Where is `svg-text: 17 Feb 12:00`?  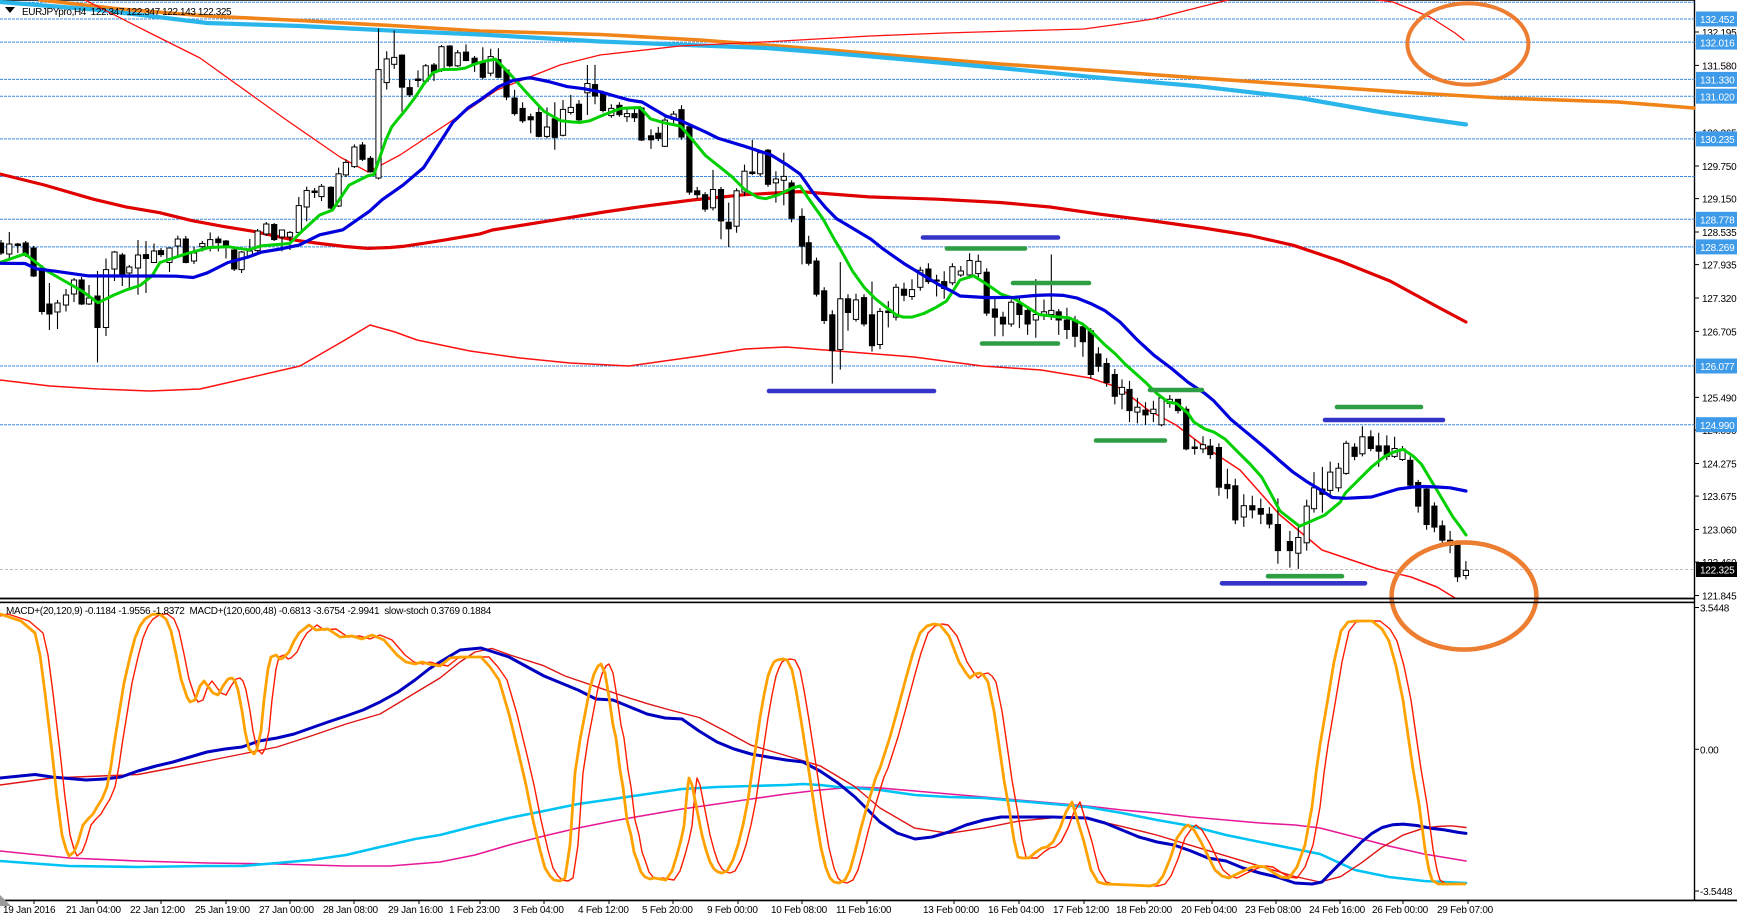 svg-text: 17 Feb 12:00 is located at coordinates (1081, 910).